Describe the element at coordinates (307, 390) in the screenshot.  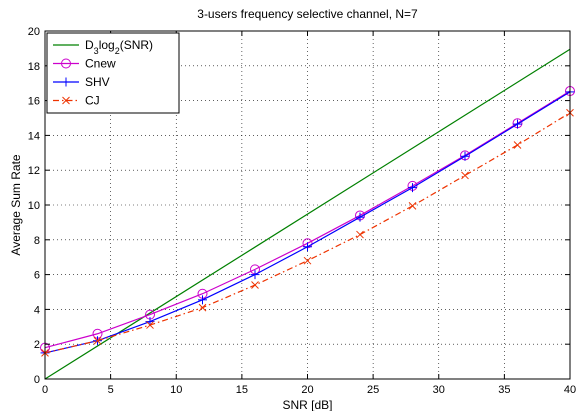
I see `x-tick-label: 20` at that location.